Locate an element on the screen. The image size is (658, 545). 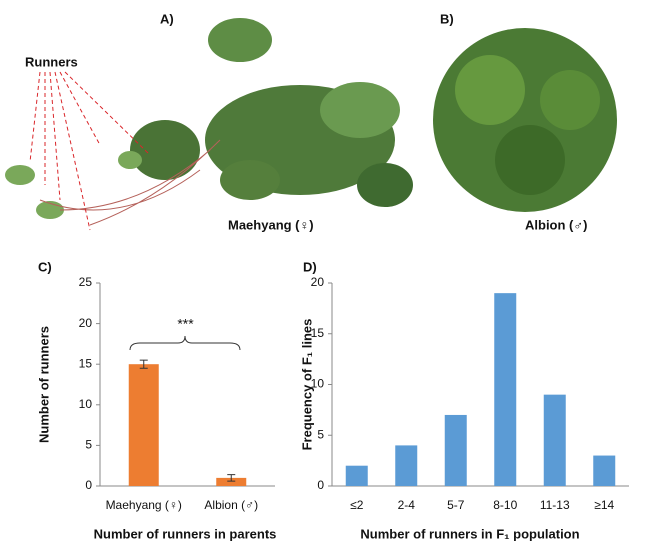
x-tick-label: ≥14 is located at coordinates (604, 505).